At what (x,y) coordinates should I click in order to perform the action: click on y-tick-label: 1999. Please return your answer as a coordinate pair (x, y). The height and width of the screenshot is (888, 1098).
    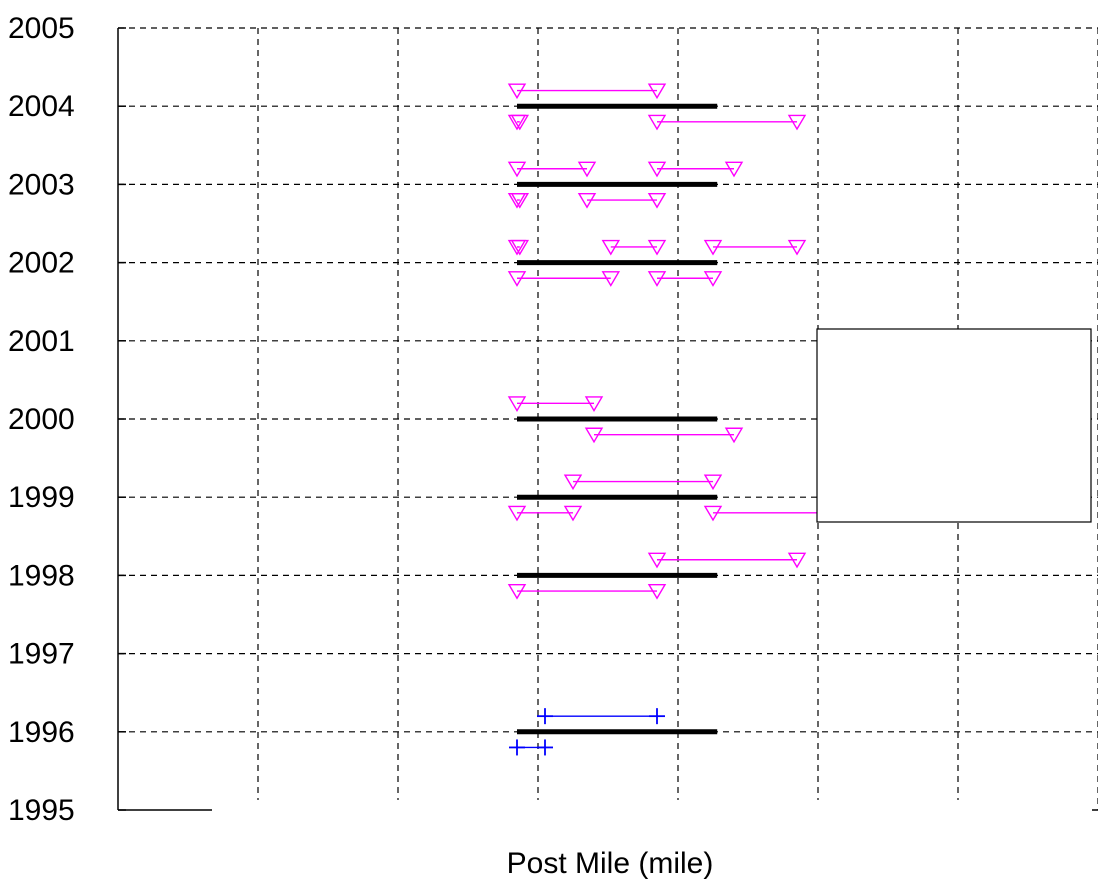
    Looking at the image, I should click on (41, 497).